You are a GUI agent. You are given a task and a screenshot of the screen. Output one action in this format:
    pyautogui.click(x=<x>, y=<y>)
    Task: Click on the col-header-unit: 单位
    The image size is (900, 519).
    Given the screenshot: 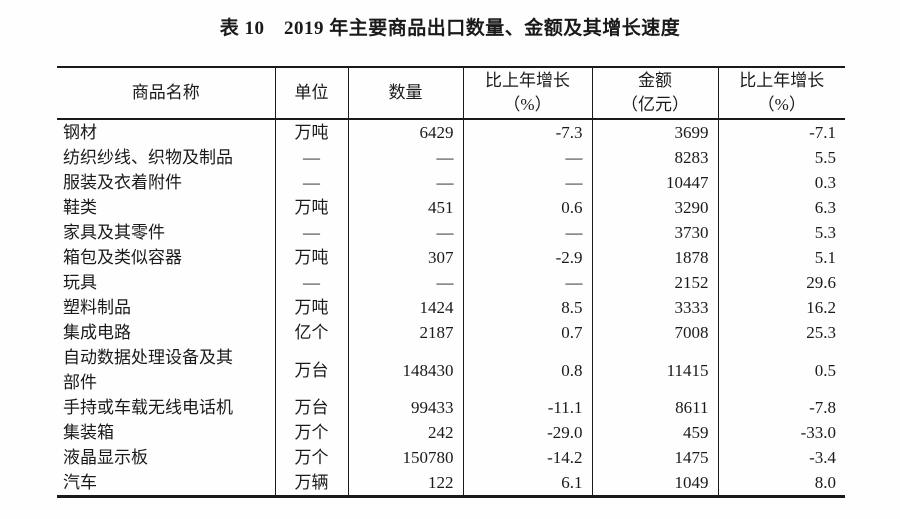 What is the action you would take?
    pyautogui.click(x=312, y=93)
    